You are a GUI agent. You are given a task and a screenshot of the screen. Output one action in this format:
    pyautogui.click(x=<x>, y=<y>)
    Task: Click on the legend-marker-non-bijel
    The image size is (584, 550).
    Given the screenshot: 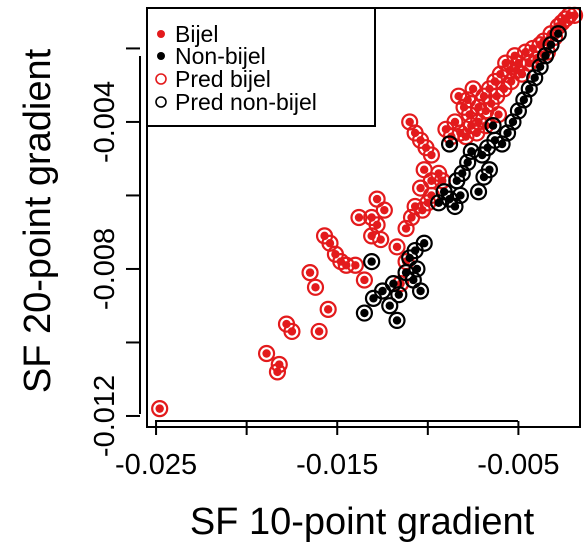 What is the action you would take?
    pyautogui.click(x=161, y=56)
    